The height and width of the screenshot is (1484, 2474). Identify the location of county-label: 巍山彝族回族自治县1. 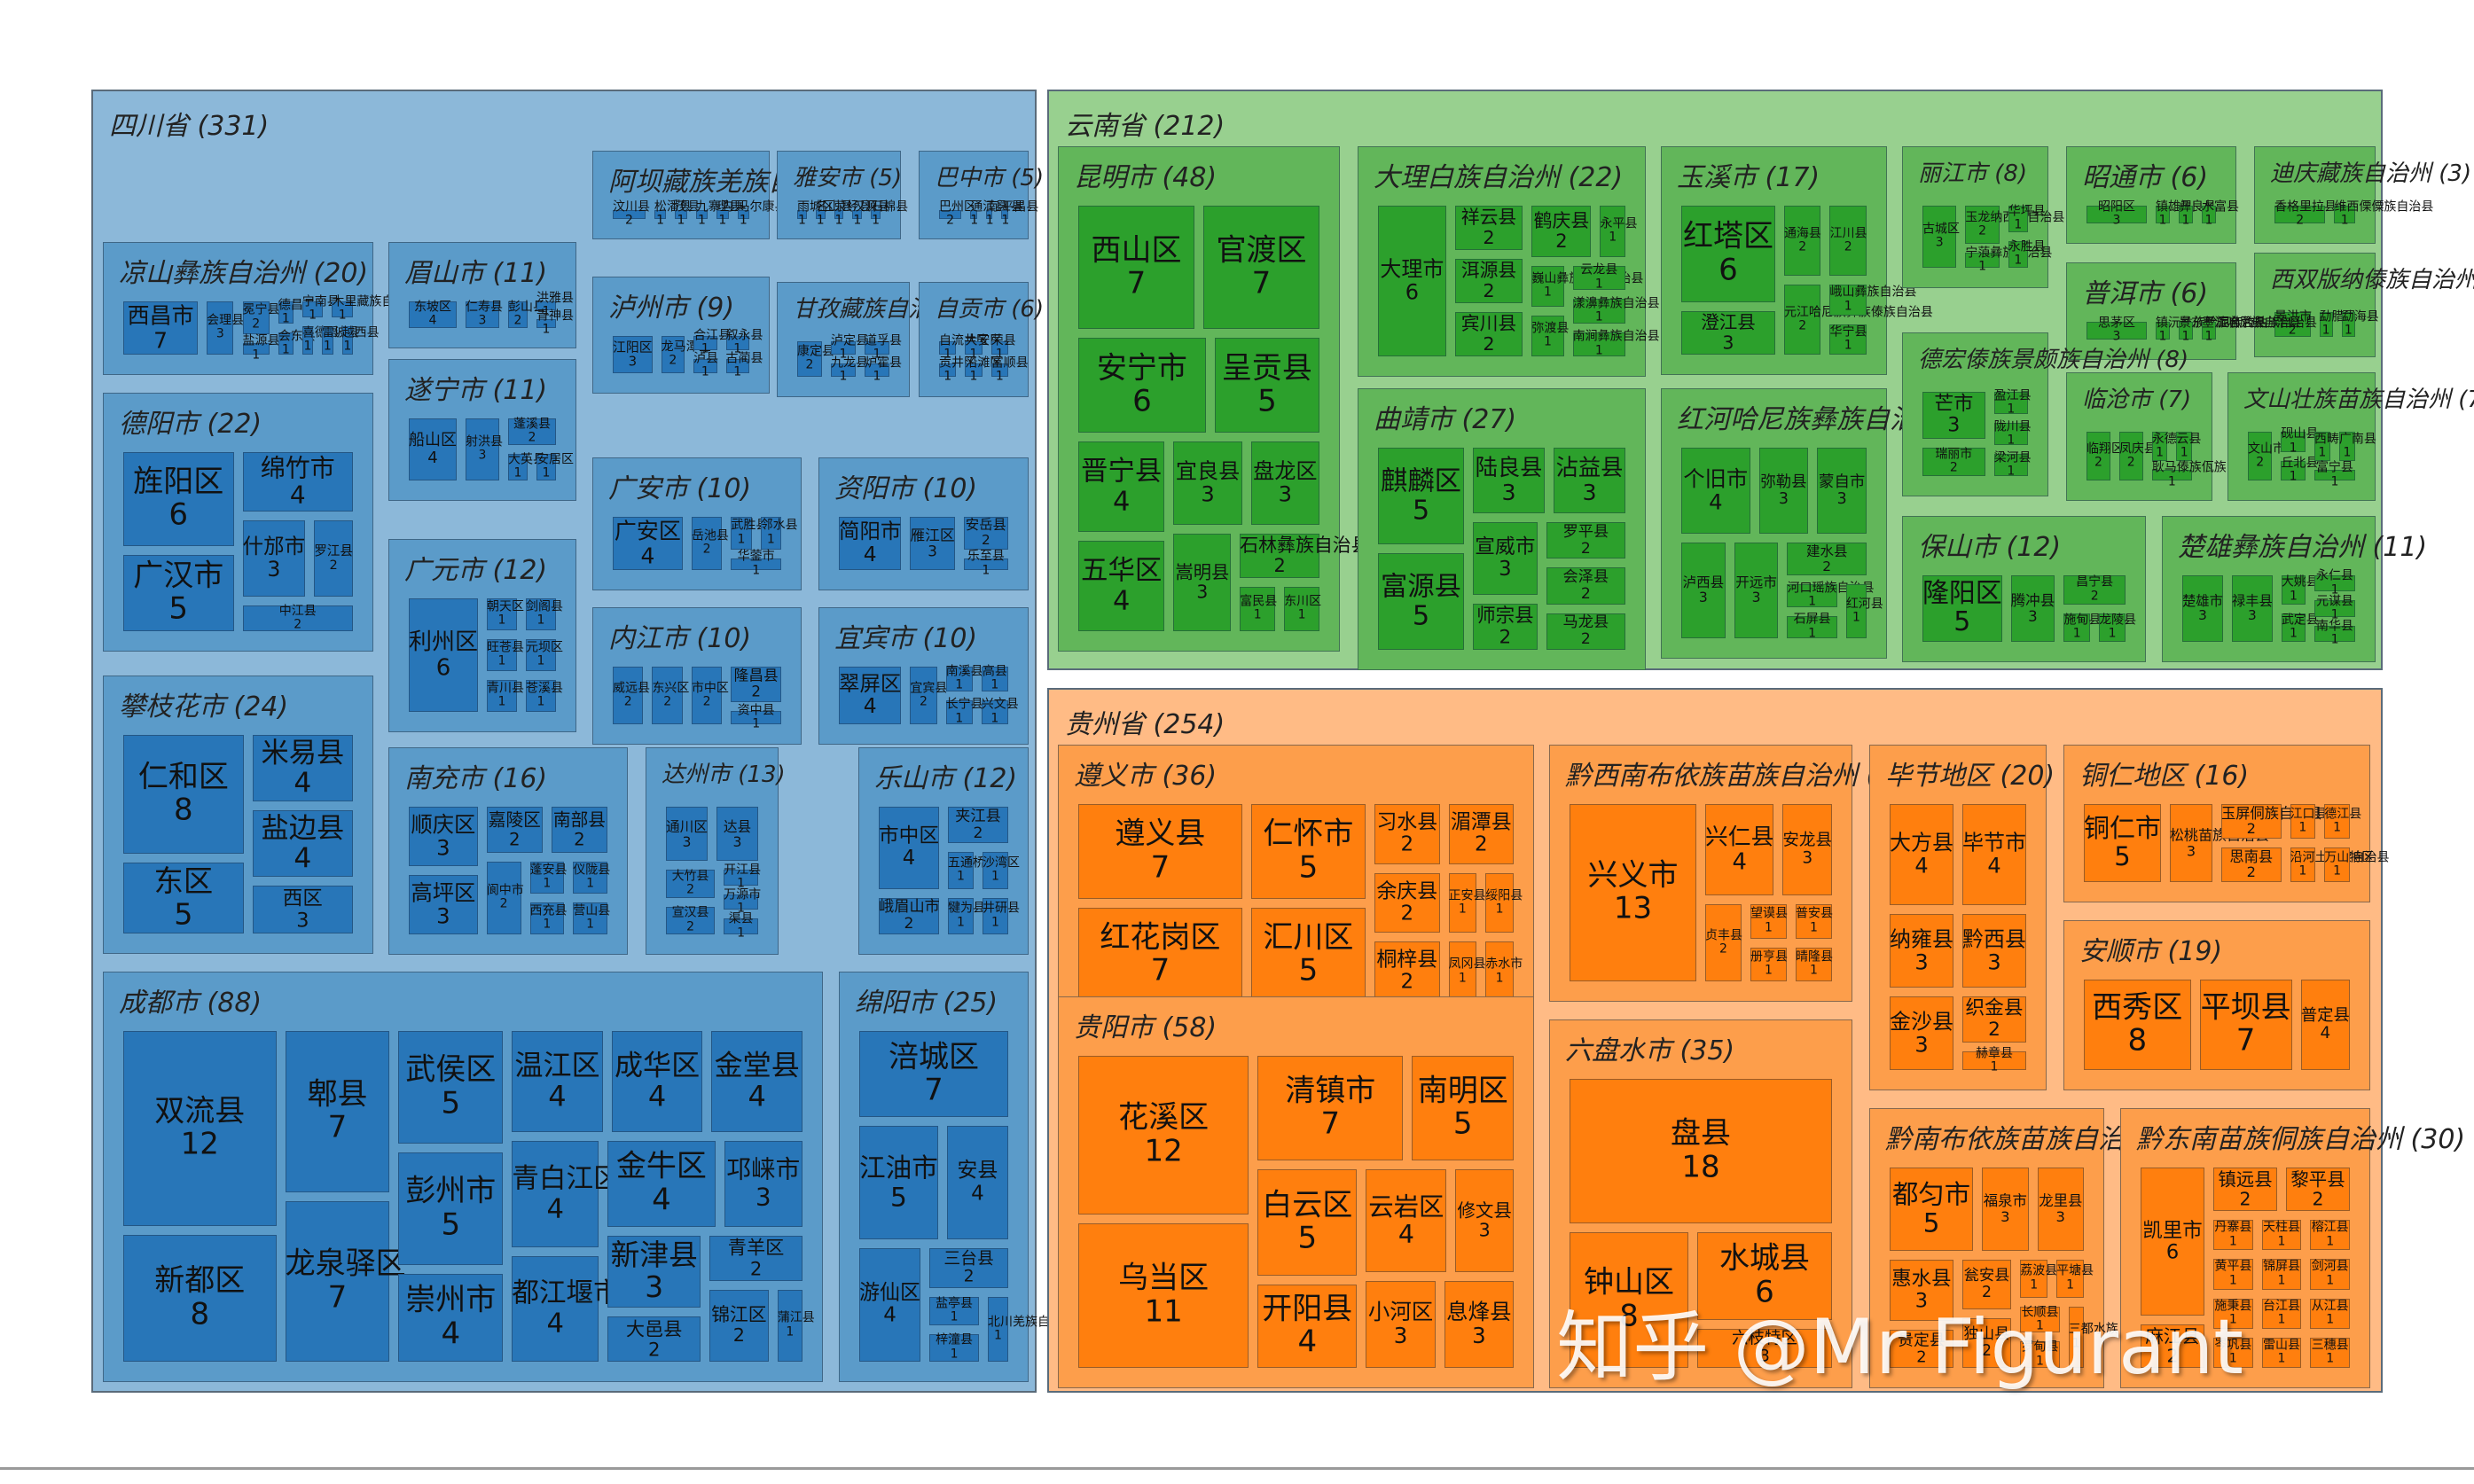
(1587, 285).